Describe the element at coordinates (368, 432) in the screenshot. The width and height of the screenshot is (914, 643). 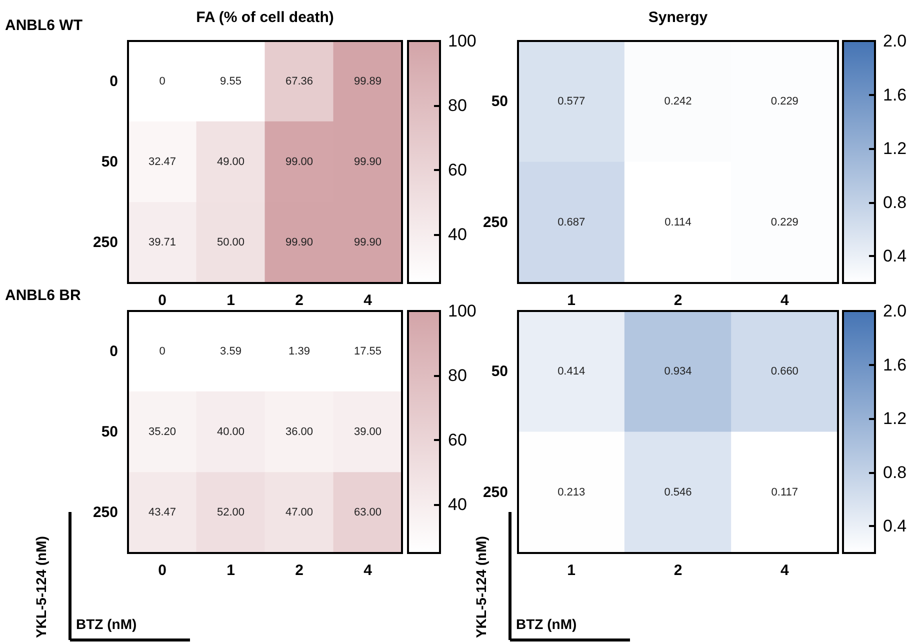
I see `data-label: 39.00` at that location.